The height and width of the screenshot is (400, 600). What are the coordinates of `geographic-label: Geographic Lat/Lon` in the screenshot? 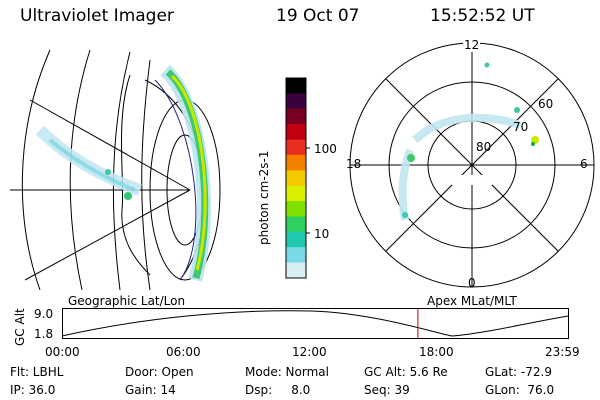 It's located at (127, 301).